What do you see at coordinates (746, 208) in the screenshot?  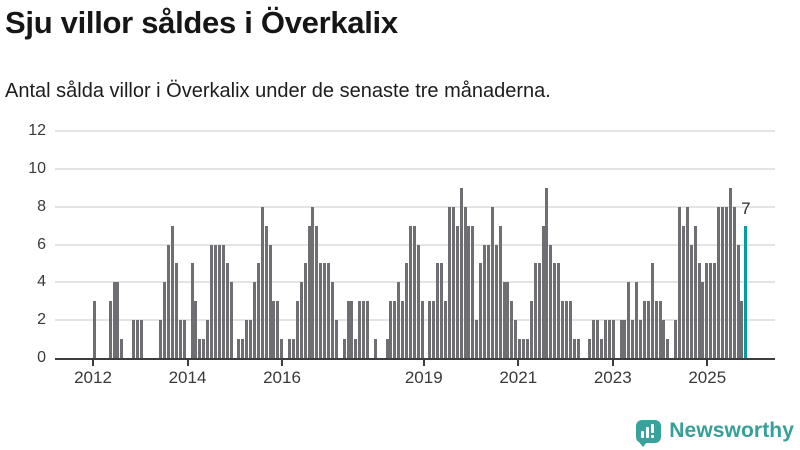 I see `last-value-label: 7` at bounding box center [746, 208].